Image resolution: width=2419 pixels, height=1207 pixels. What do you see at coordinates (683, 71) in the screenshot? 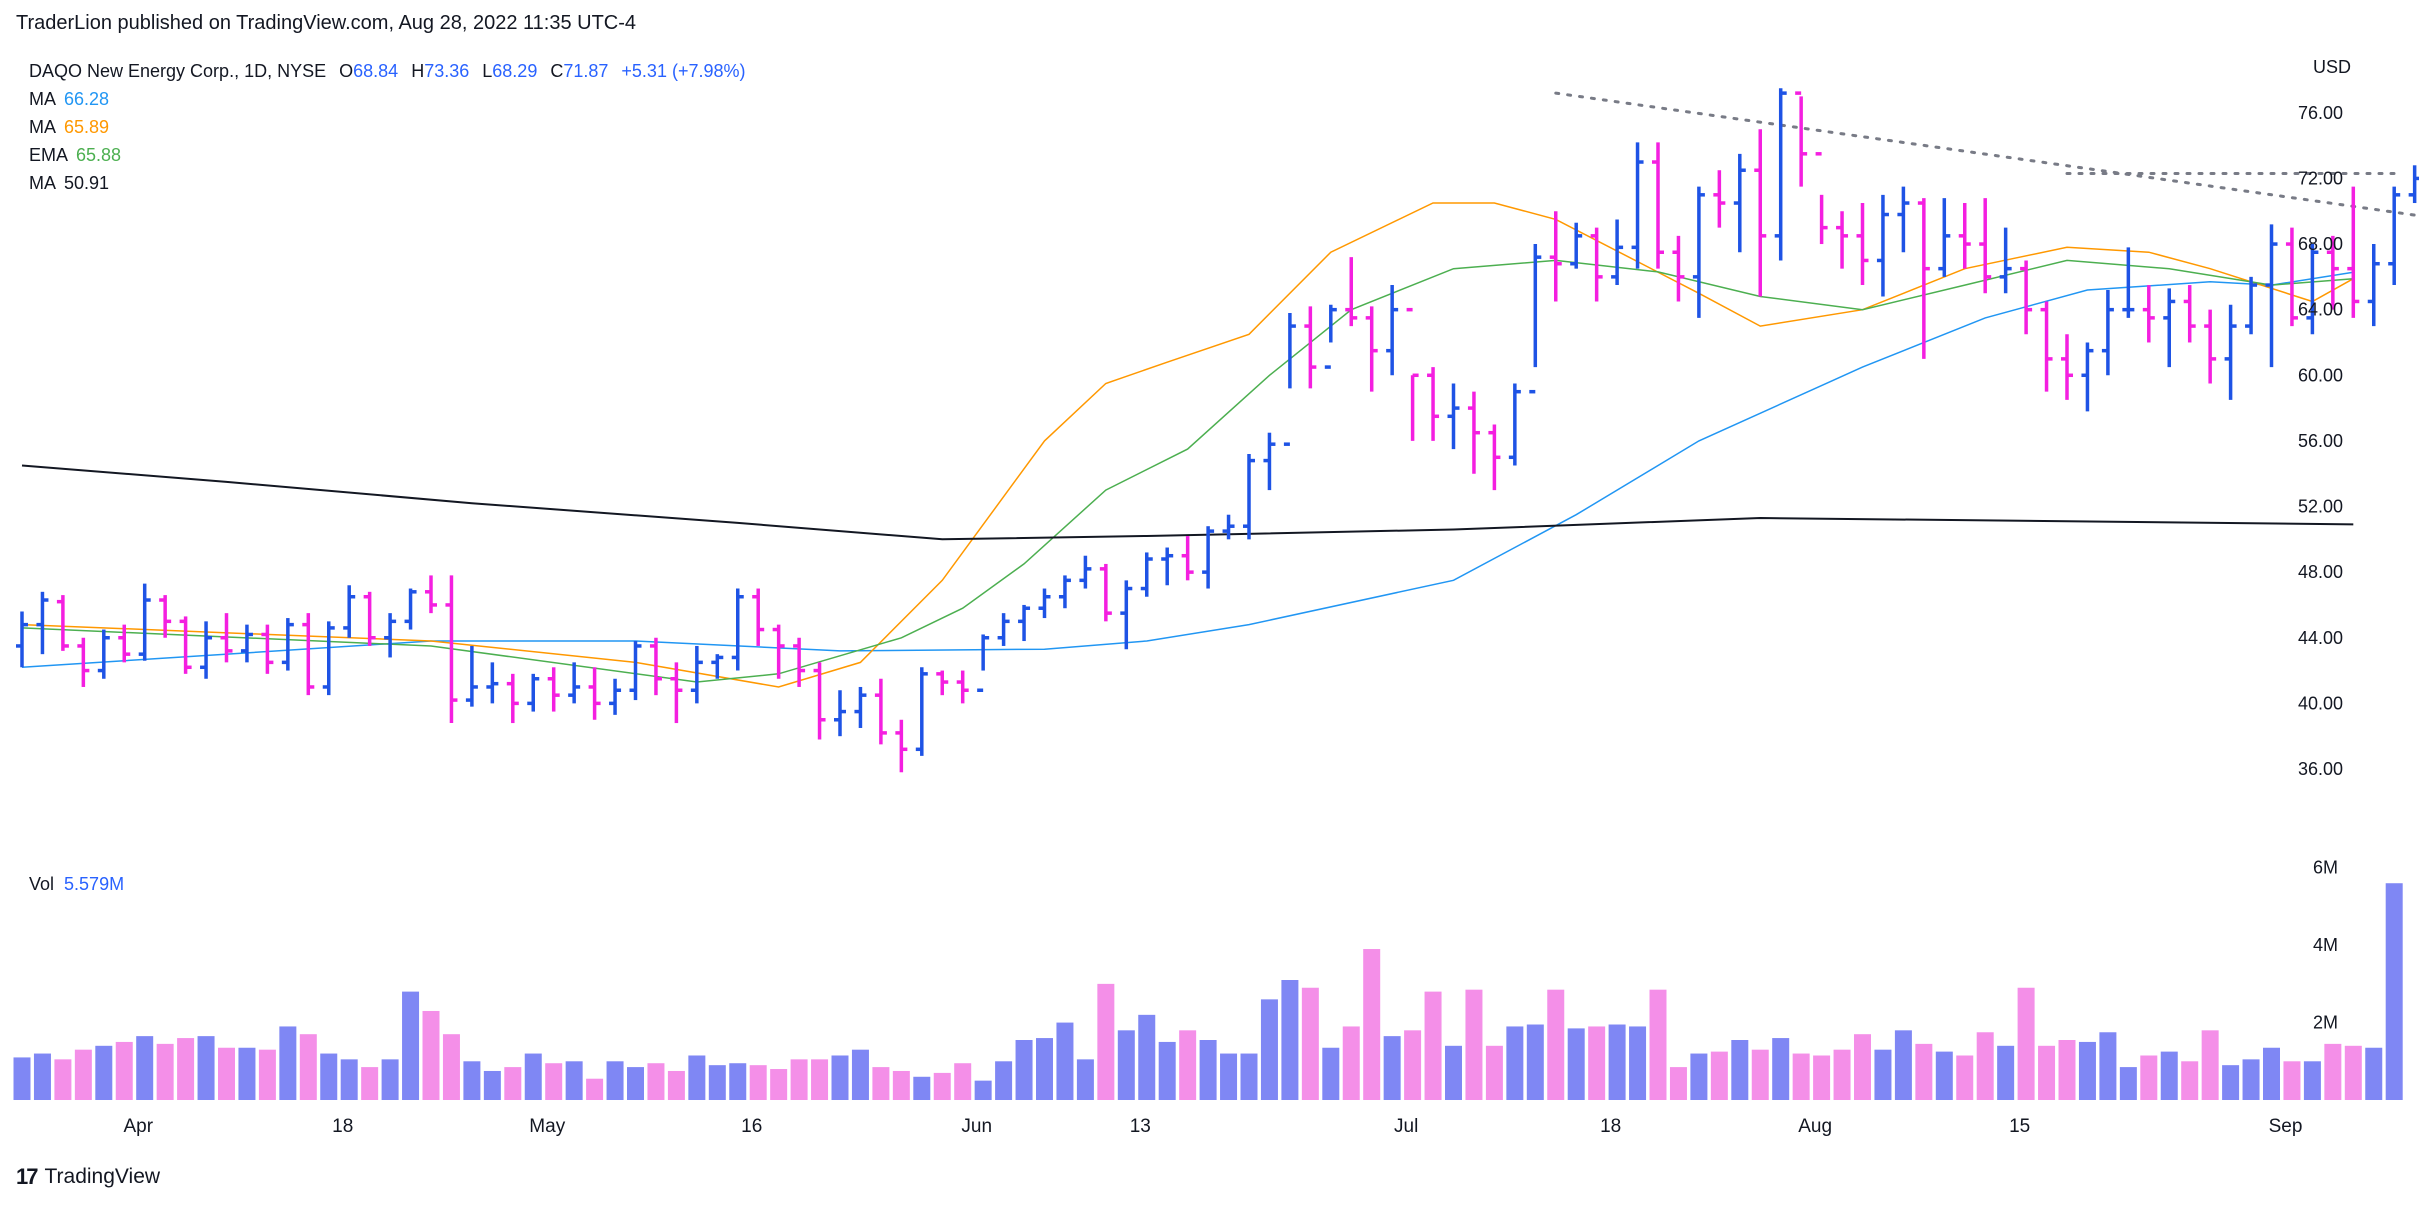
I see `change-value: +5.31 (+7.98%)` at bounding box center [683, 71].